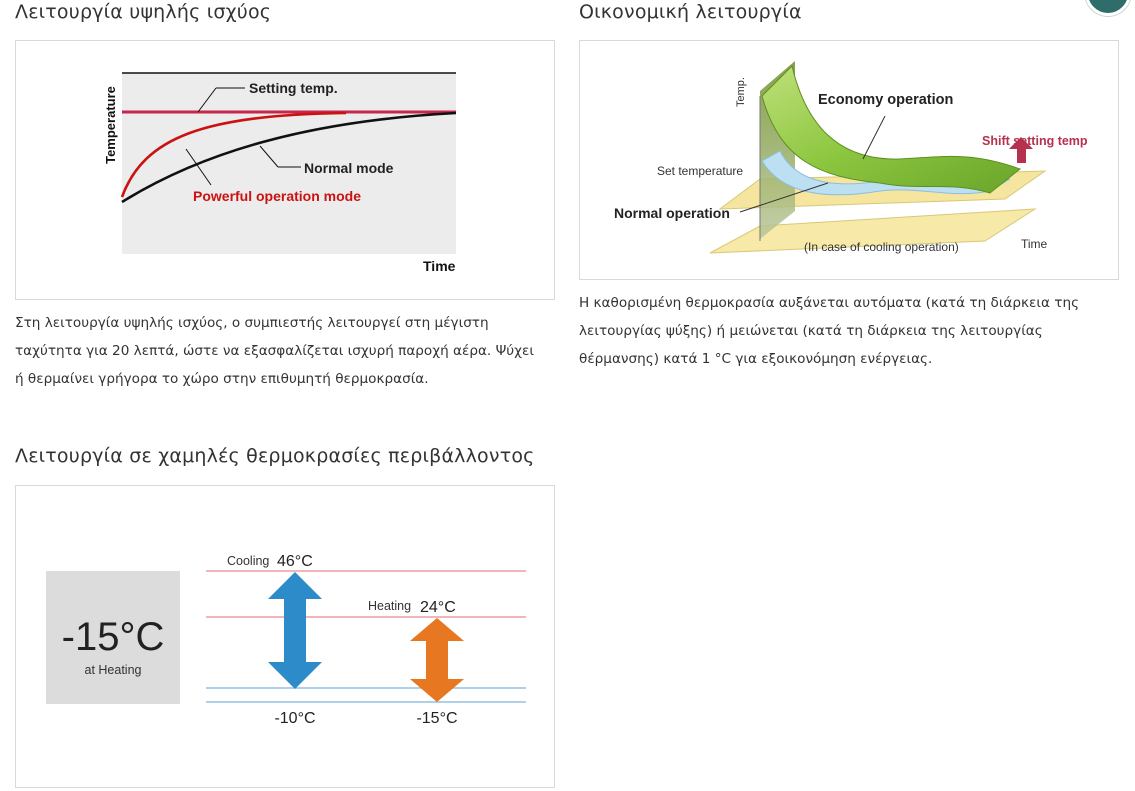 Image resolution: width=1135 pixels, height=791 pixels. What do you see at coordinates (873, 231) in the screenshot?
I see `floor-plane` at bounding box center [873, 231].